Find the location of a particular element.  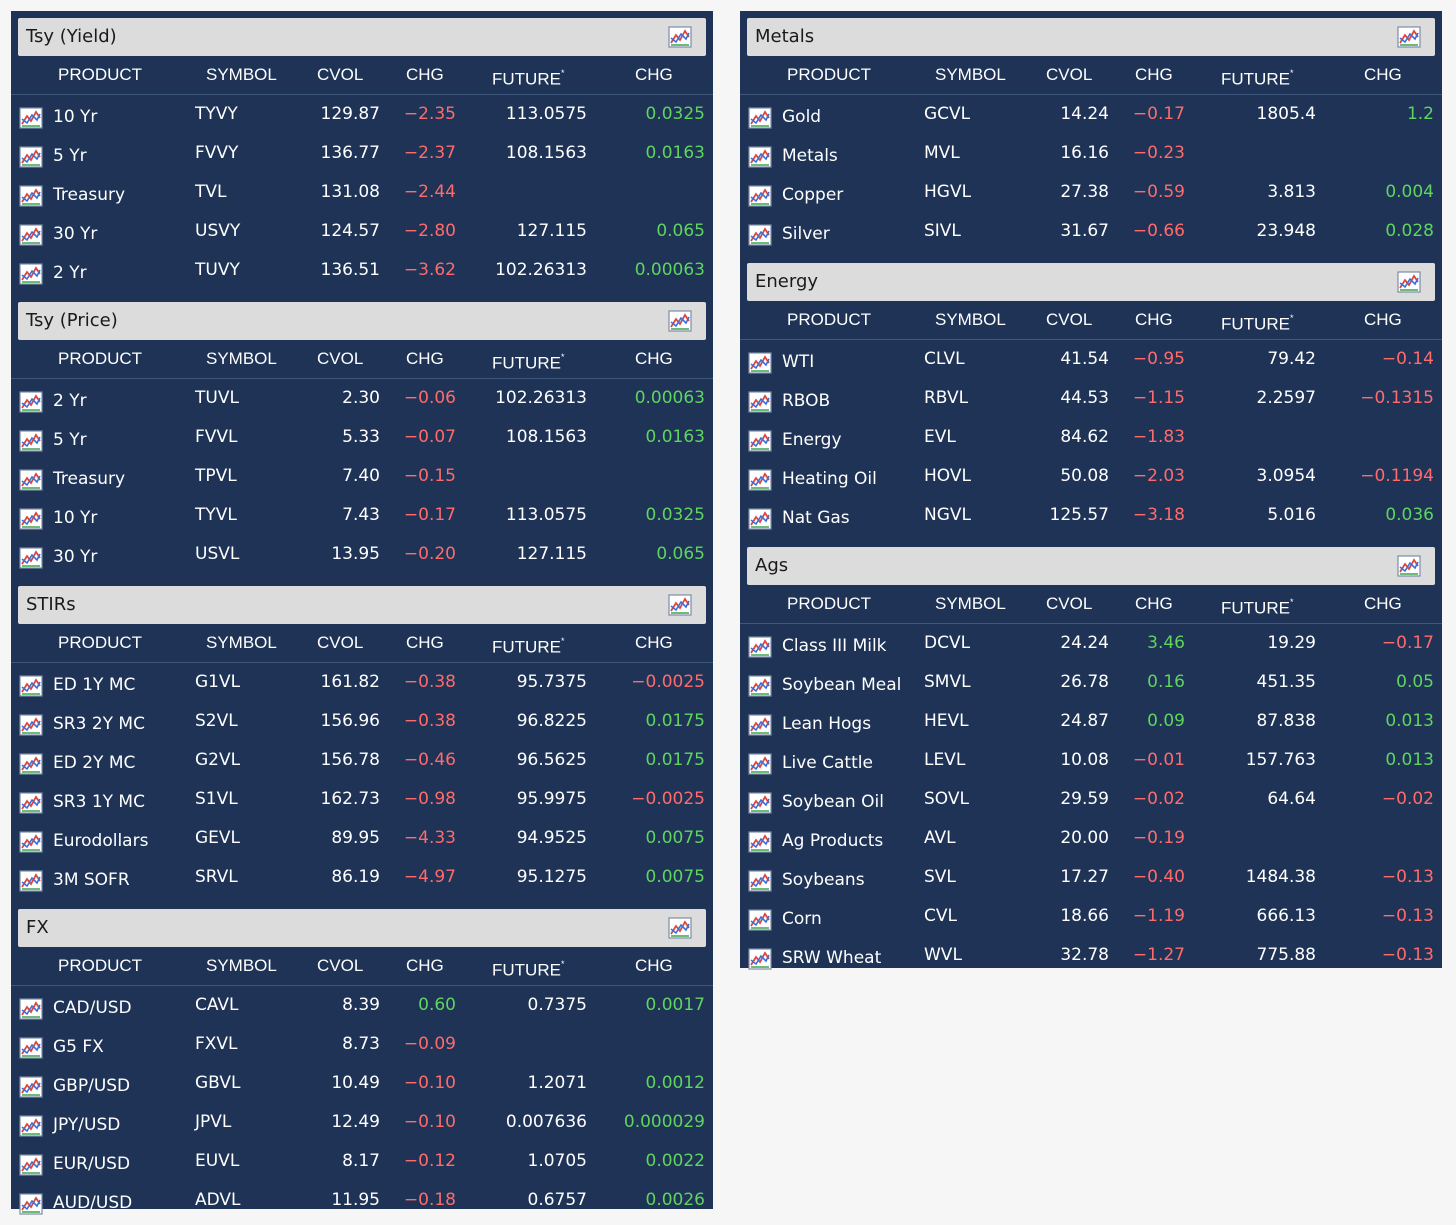

table-row: CAD/USD CAVL 8.39 0.60 0.7375 0.0017 is located at coordinates (362, 1008).